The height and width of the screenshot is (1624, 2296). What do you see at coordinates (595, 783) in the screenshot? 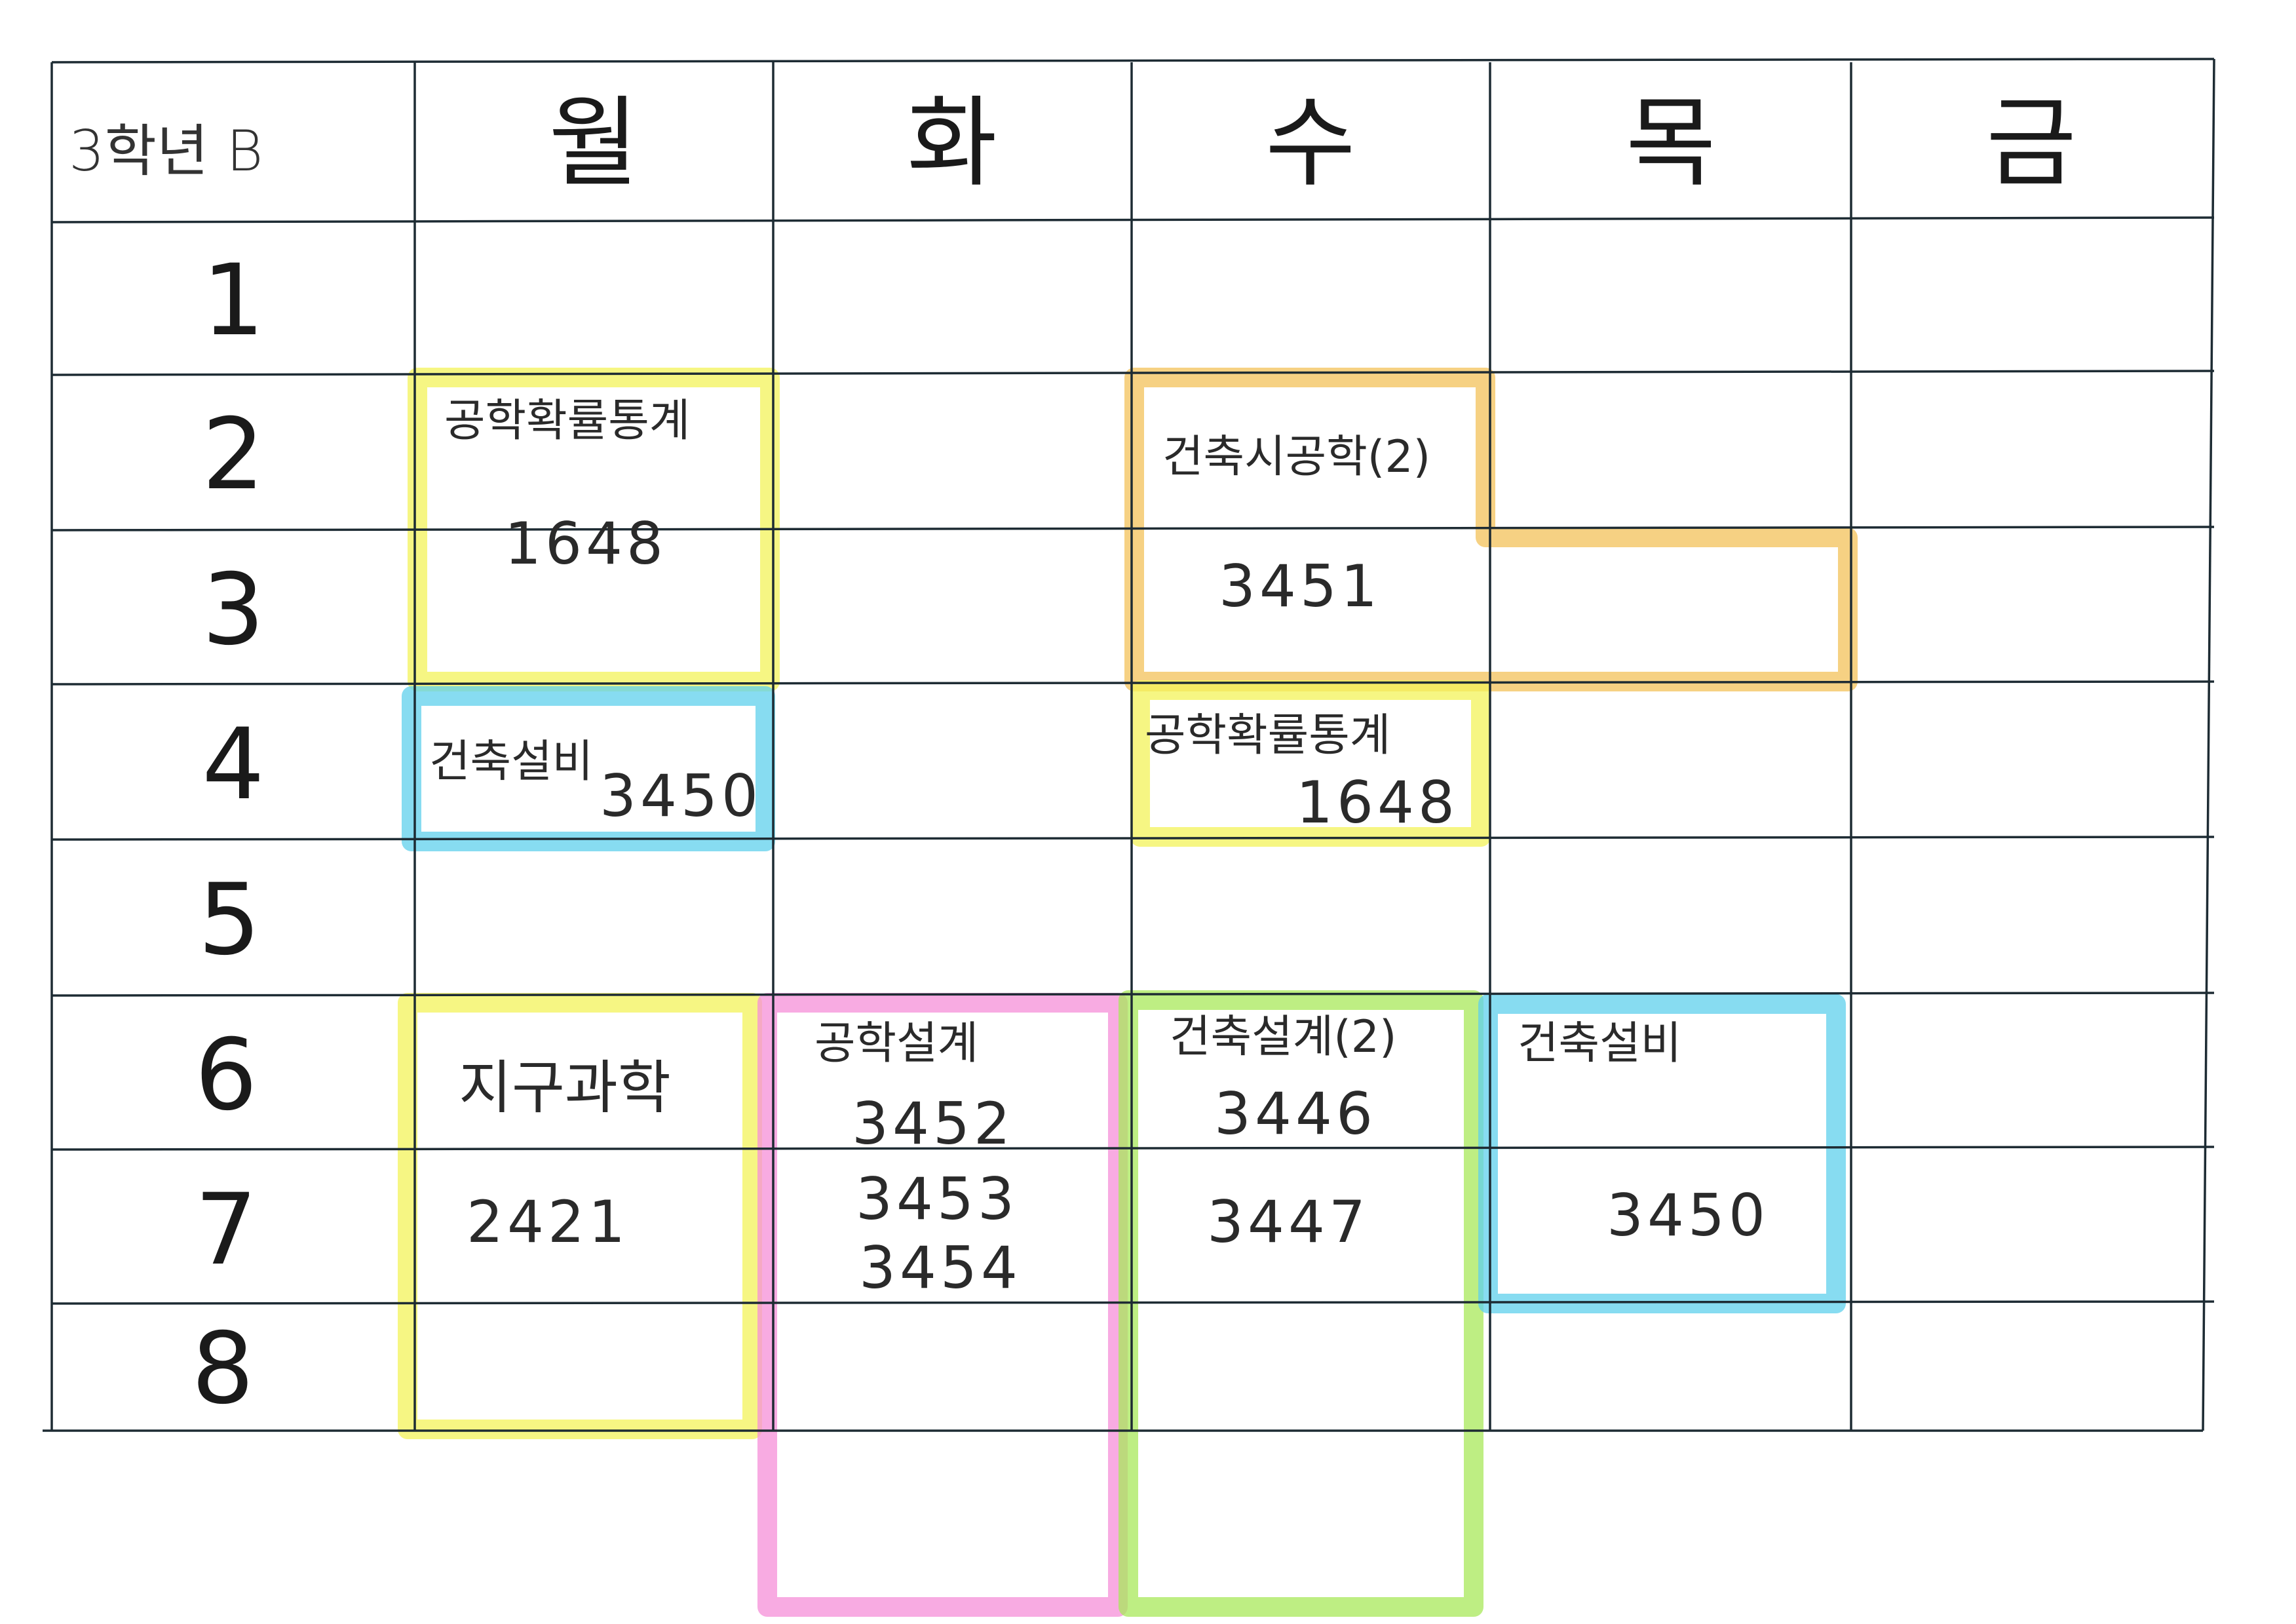
I see `entry-mon-equipment: 건축설비 3450` at bounding box center [595, 783].